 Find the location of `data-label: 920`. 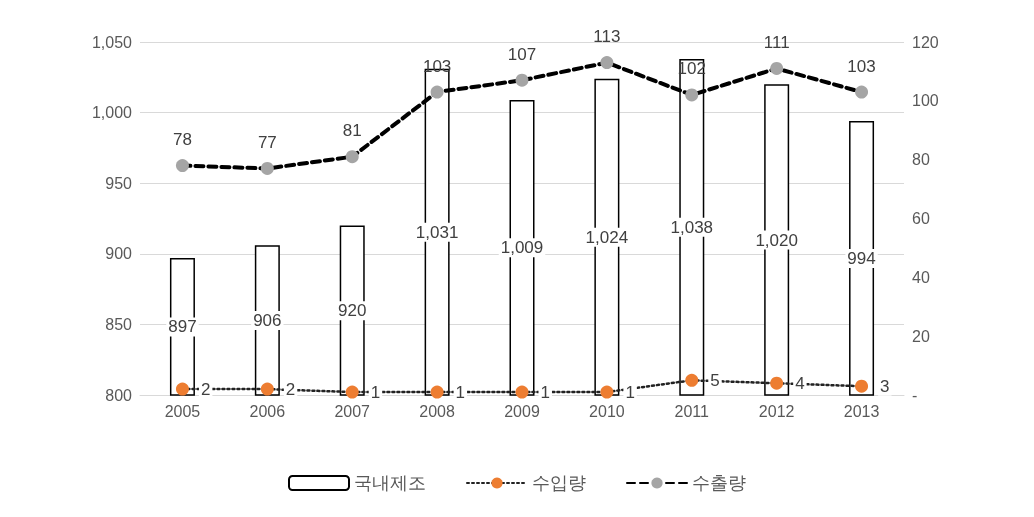

data-label: 920 is located at coordinates (352, 311).